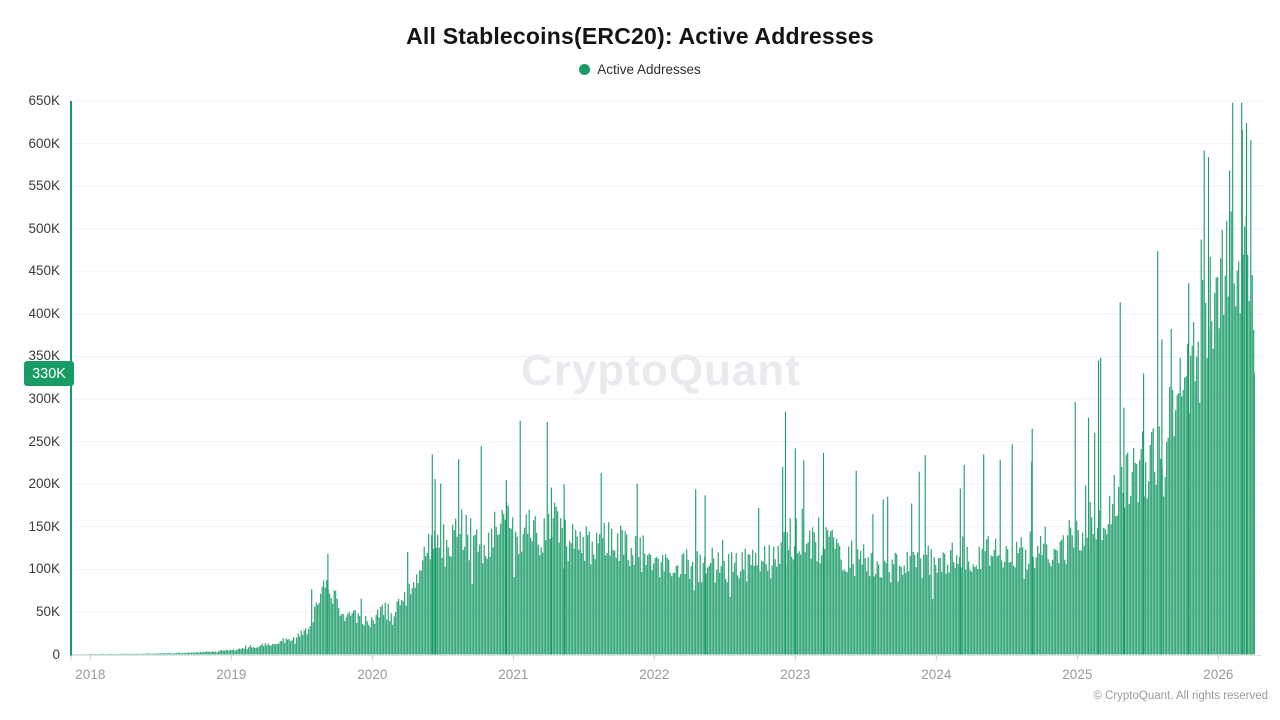  What do you see at coordinates (640, 36) in the screenshot?
I see `chart-title: All Stablecoins(ERC20): Active Addresses` at bounding box center [640, 36].